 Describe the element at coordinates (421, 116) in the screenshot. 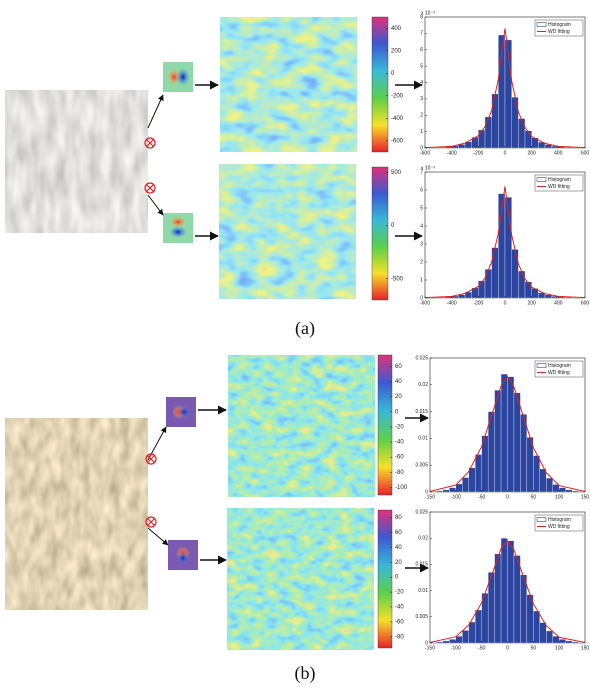

I see `y-tick-label: 2` at that location.